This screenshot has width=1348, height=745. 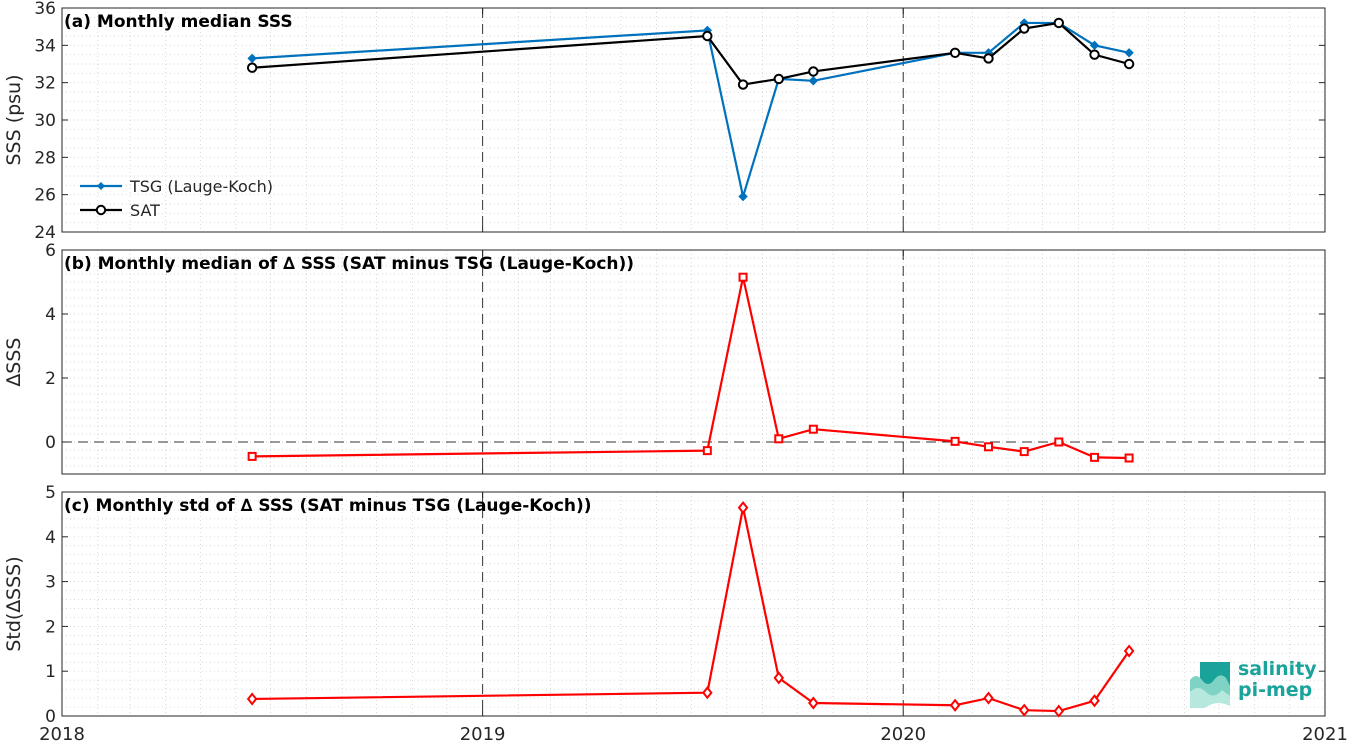 I want to click on y-tick-label: 36, so click(x=45, y=9).